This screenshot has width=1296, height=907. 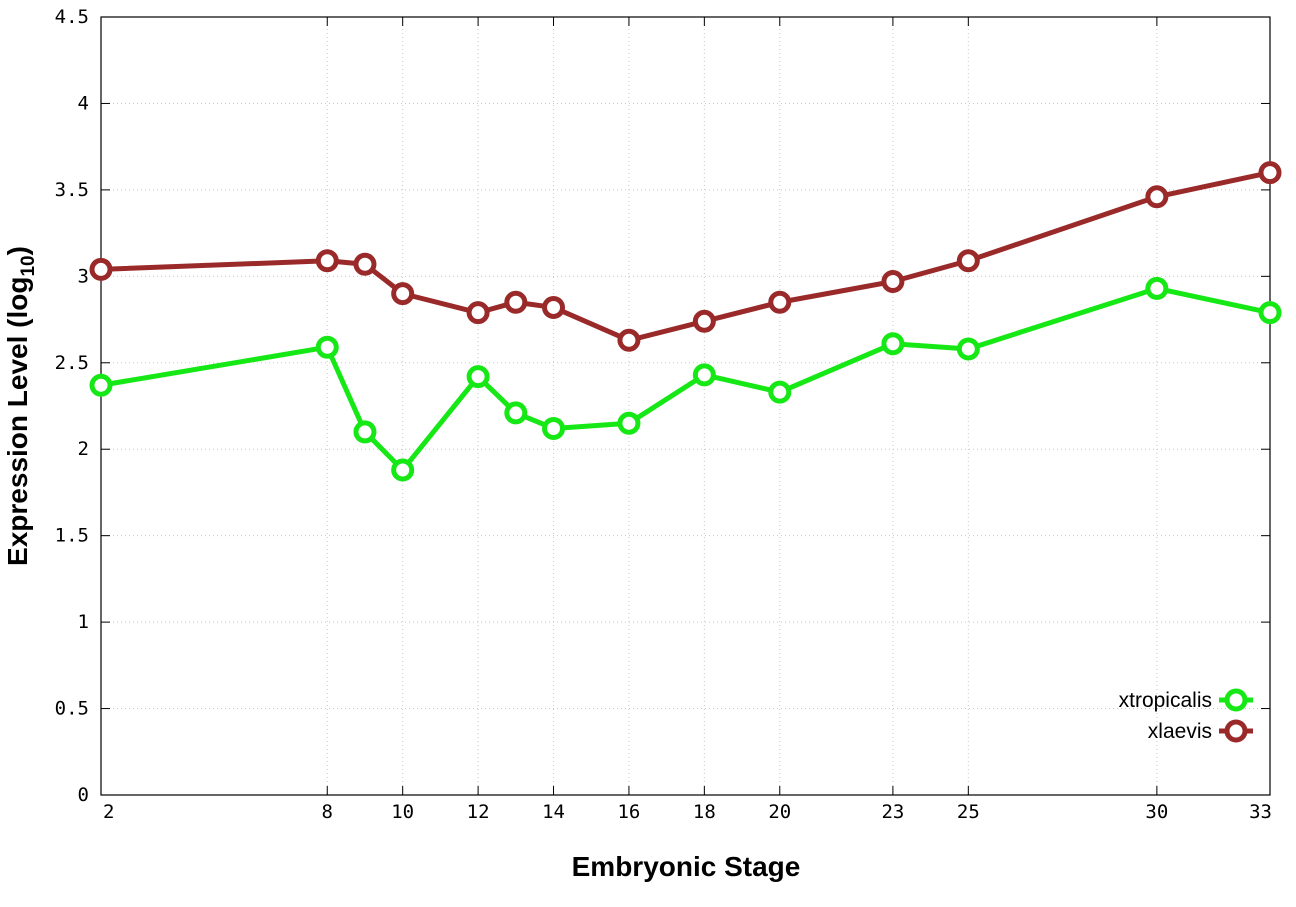 What do you see at coordinates (72, 17) in the screenshot?
I see `y-tick-label: 4.5` at bounding box center [72, 17].